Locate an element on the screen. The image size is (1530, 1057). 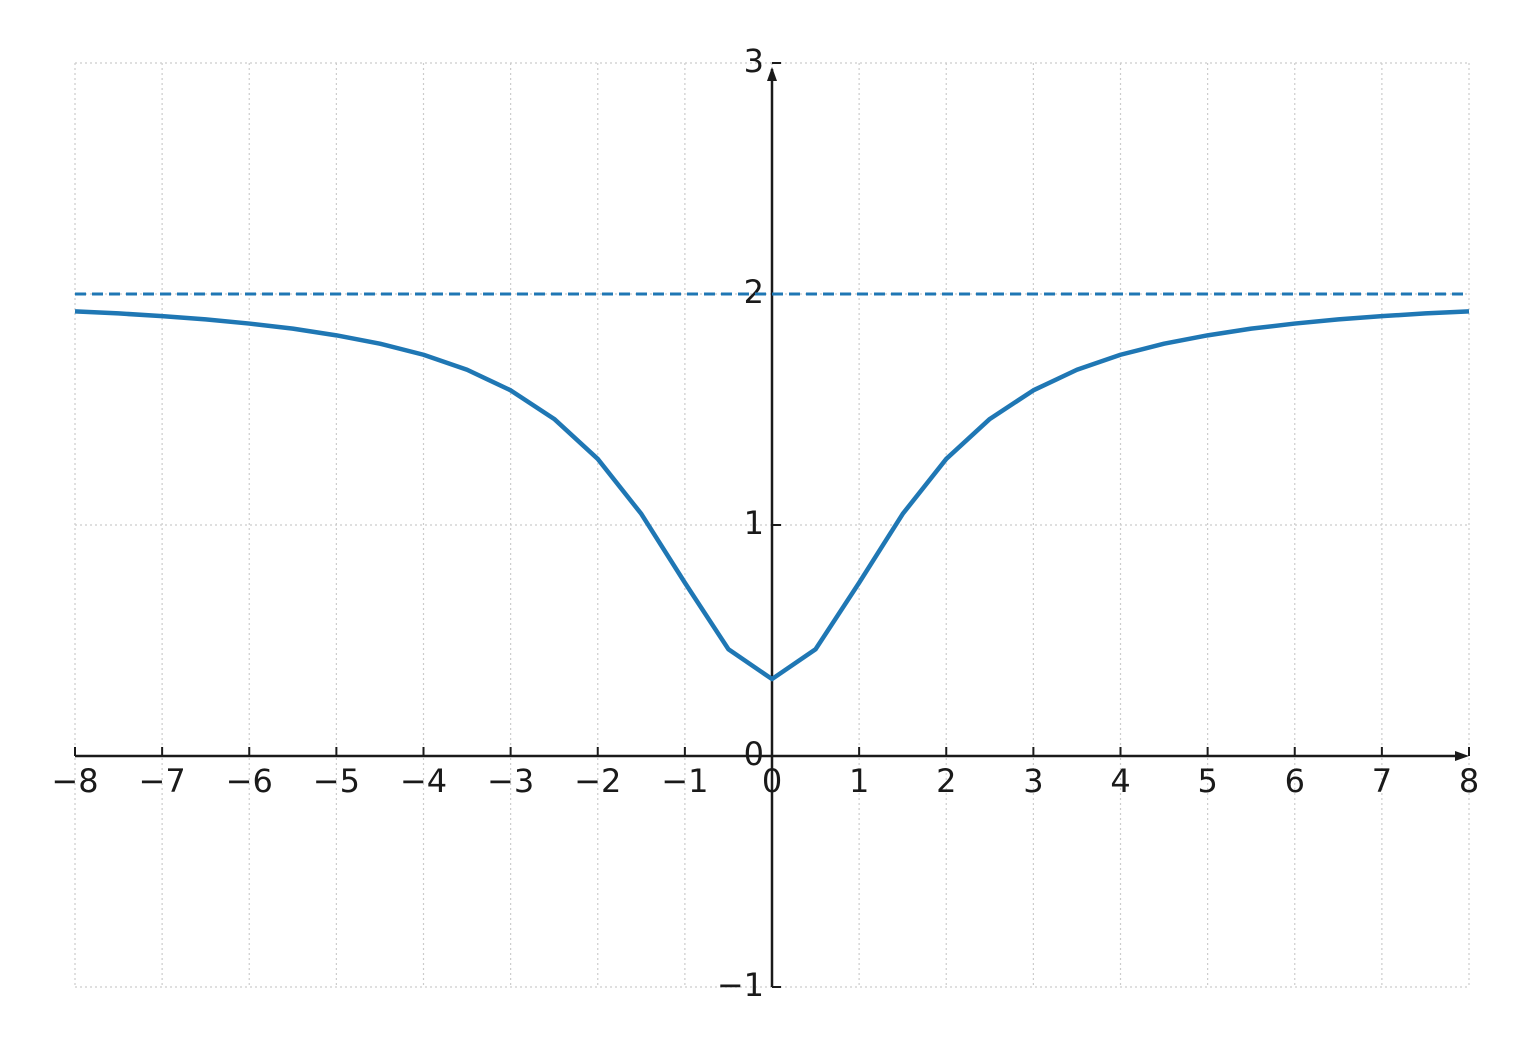
x-tick-label: 1 is located at coordinates (859, 781).